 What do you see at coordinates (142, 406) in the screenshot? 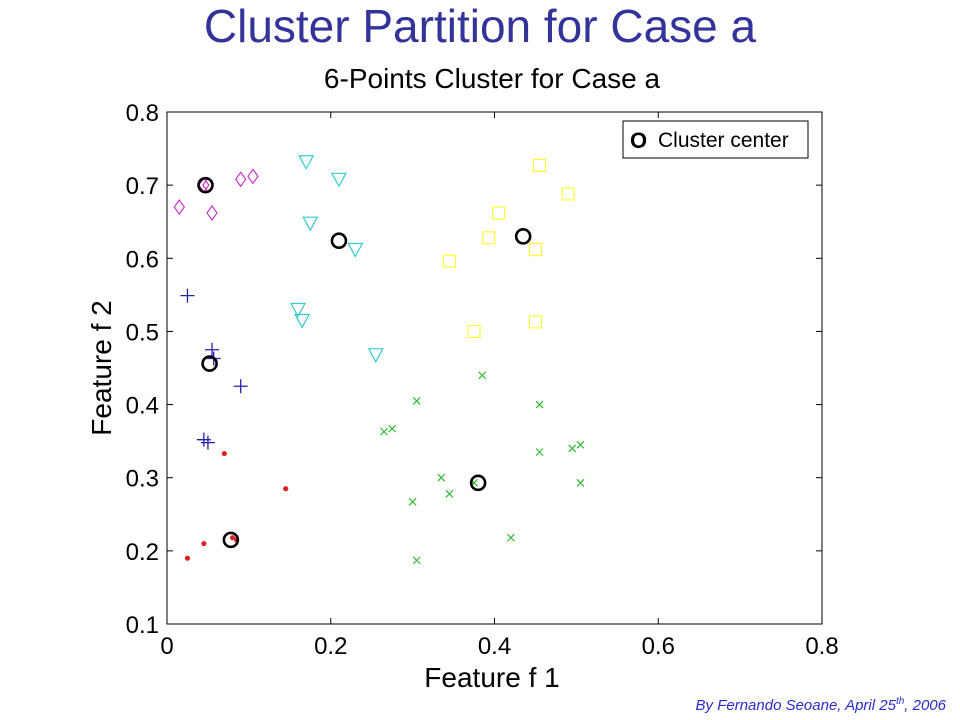
I see `y-tick-label: 0.4` at bounding box center [142, 406].